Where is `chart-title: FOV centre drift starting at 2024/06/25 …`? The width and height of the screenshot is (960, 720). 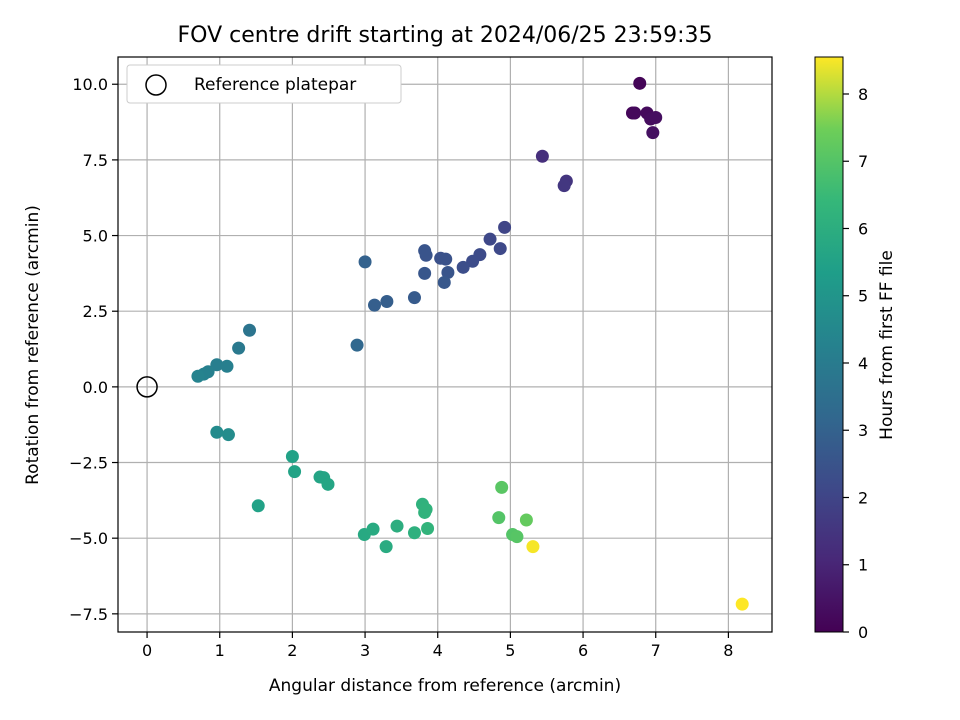
chart-title: FOV centre drift starting at 2024/06/25 … is located at coordinates (445, 35).